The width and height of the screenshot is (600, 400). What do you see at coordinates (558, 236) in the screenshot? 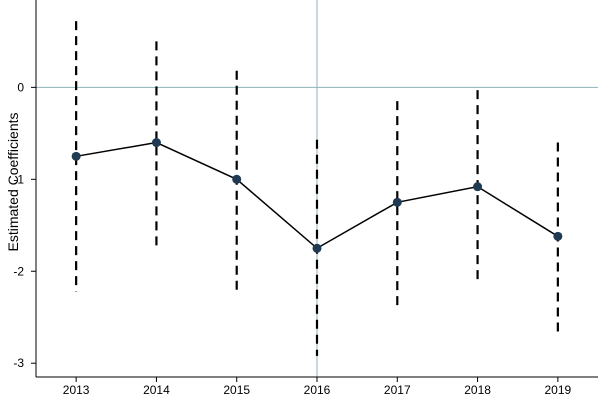
I see `data-point-2019` at bounding box center [558, 236].